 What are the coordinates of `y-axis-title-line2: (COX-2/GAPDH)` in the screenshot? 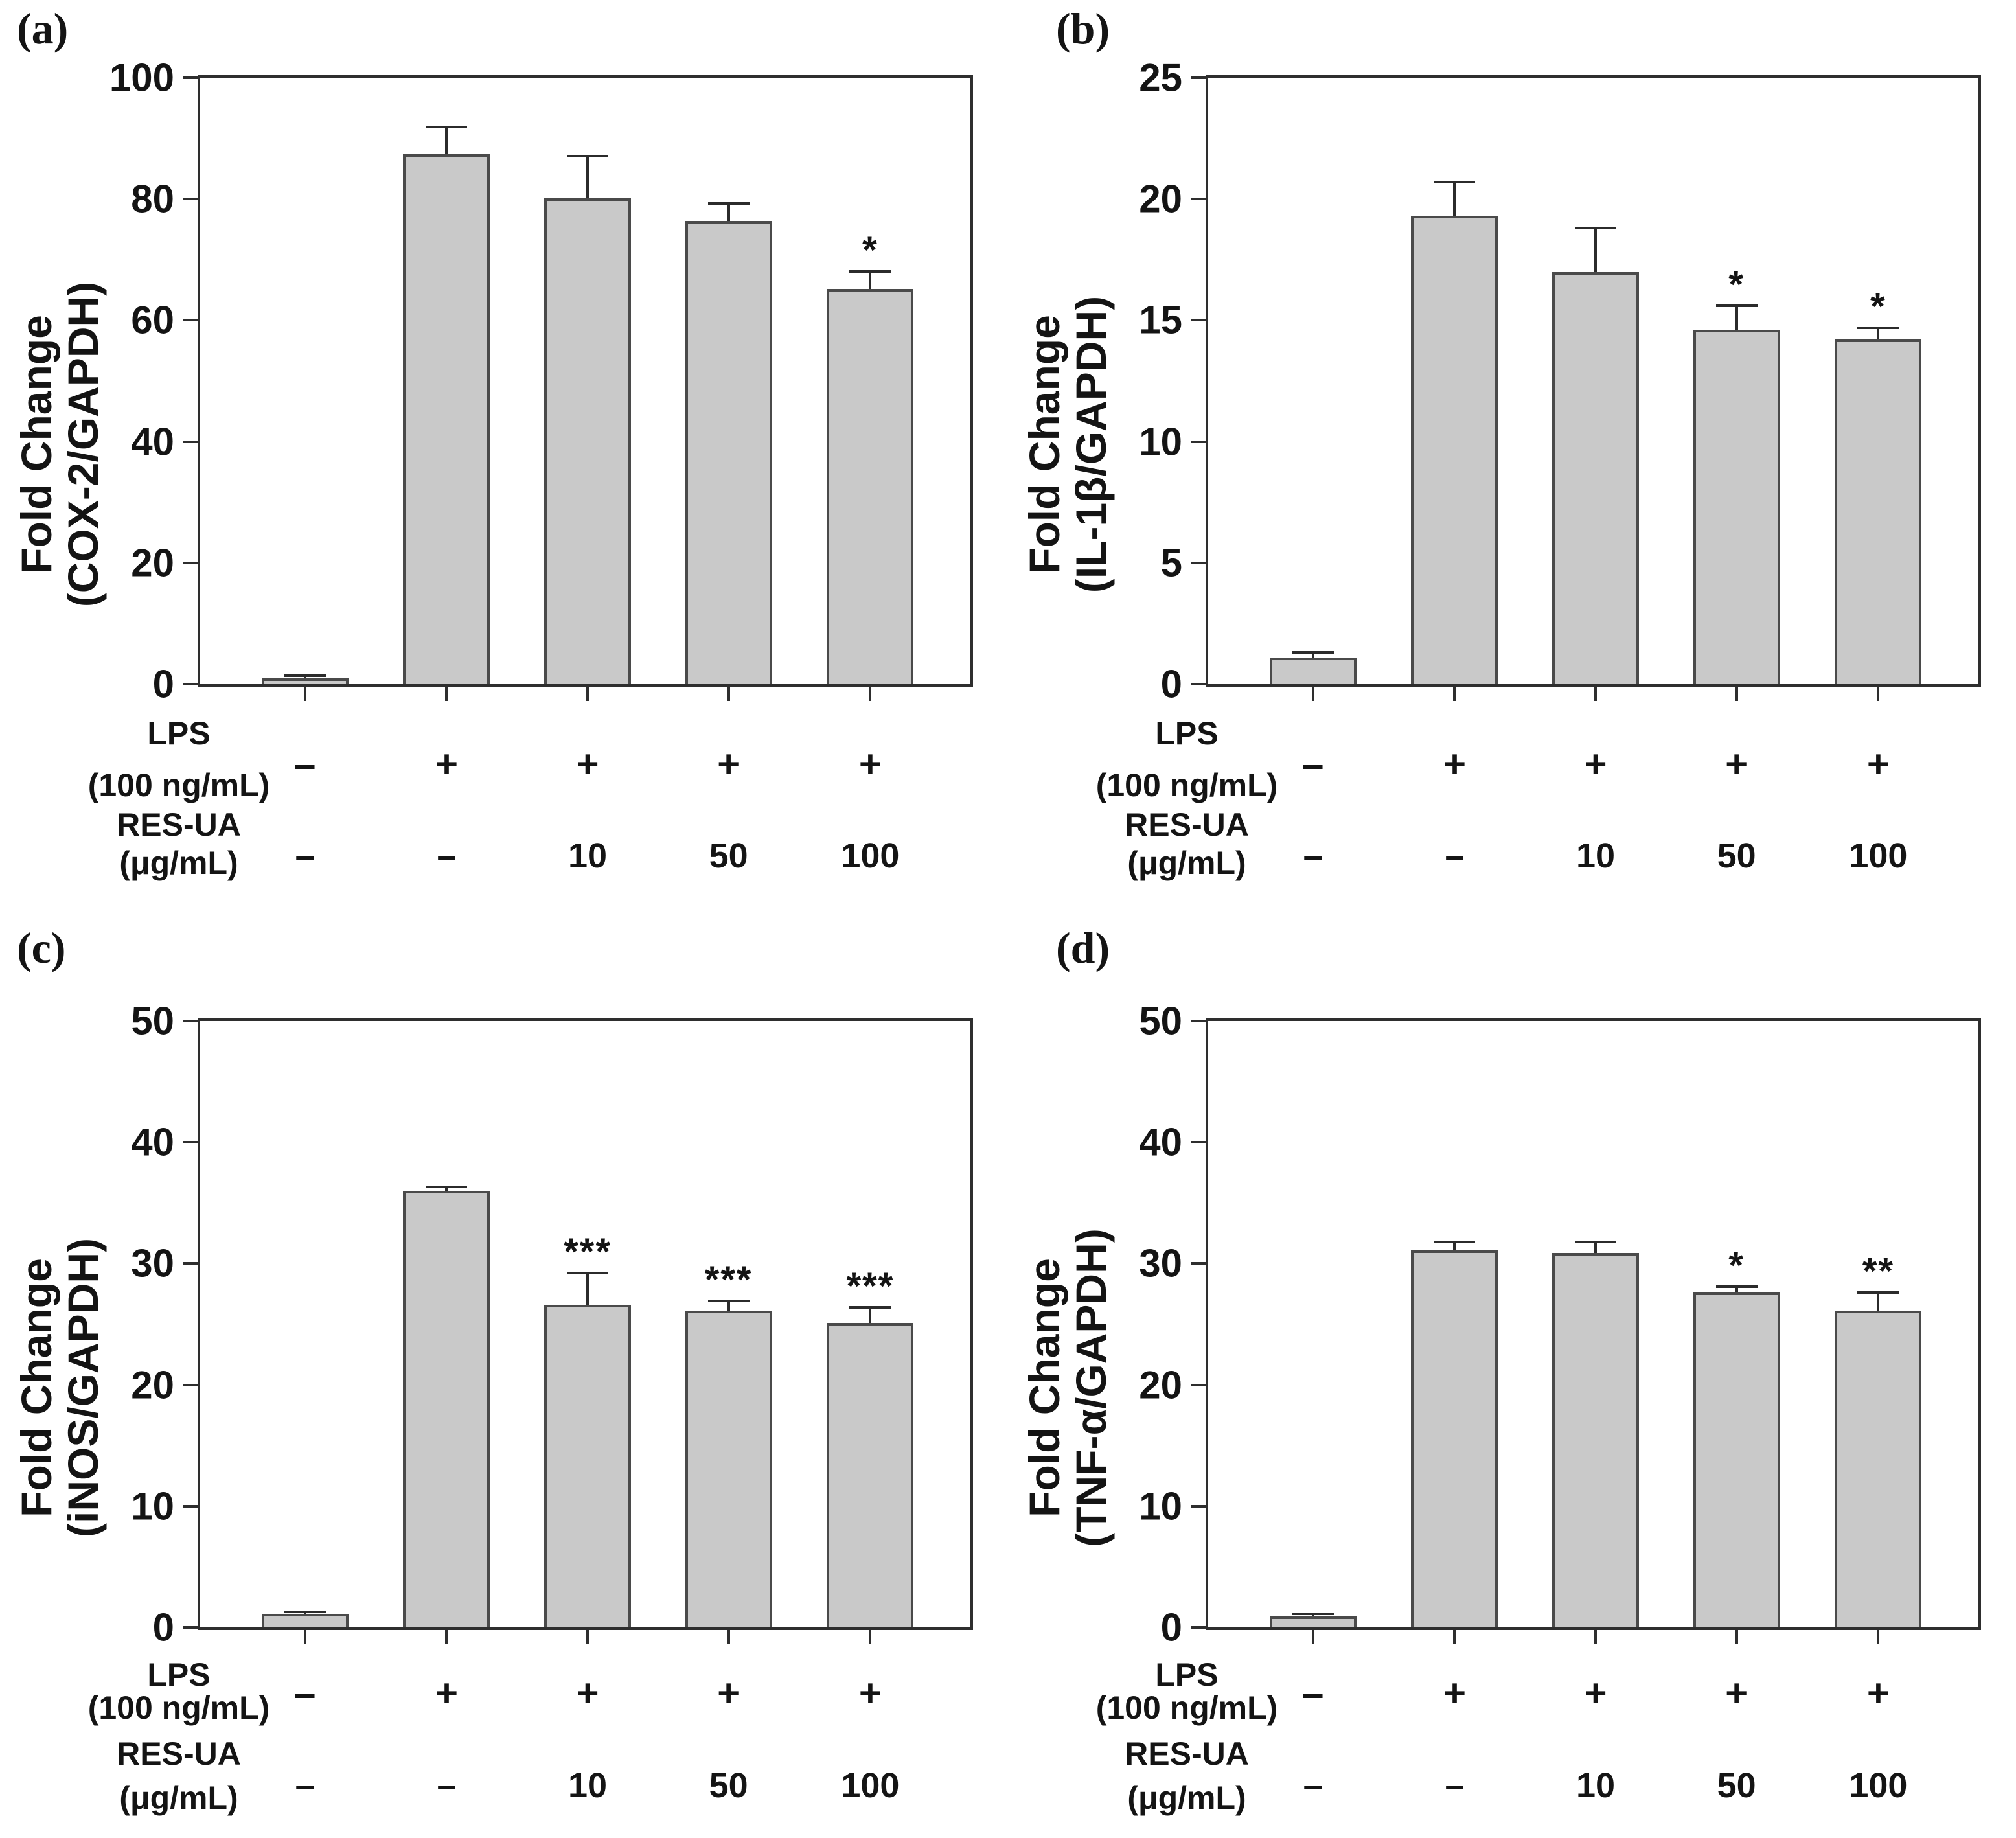 It's located at (83, 444).